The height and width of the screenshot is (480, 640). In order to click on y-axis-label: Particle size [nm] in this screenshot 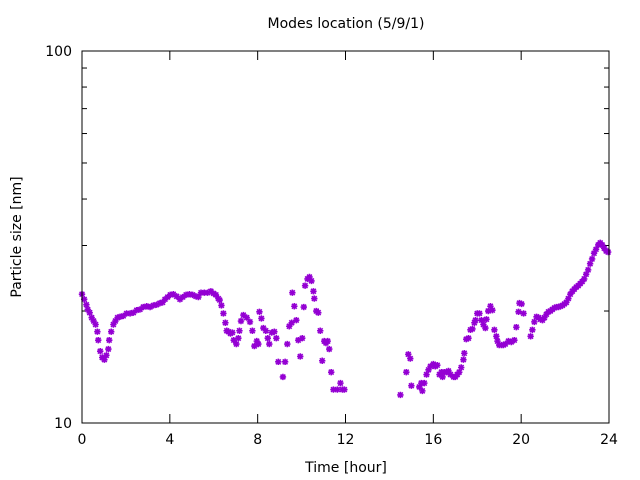, I will do `click(17, 236)`.